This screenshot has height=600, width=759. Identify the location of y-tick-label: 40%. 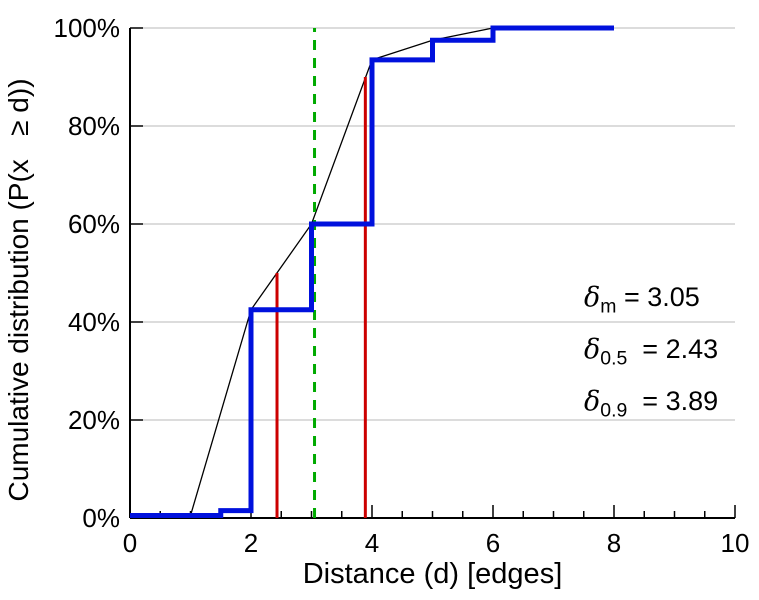
(94, 322).